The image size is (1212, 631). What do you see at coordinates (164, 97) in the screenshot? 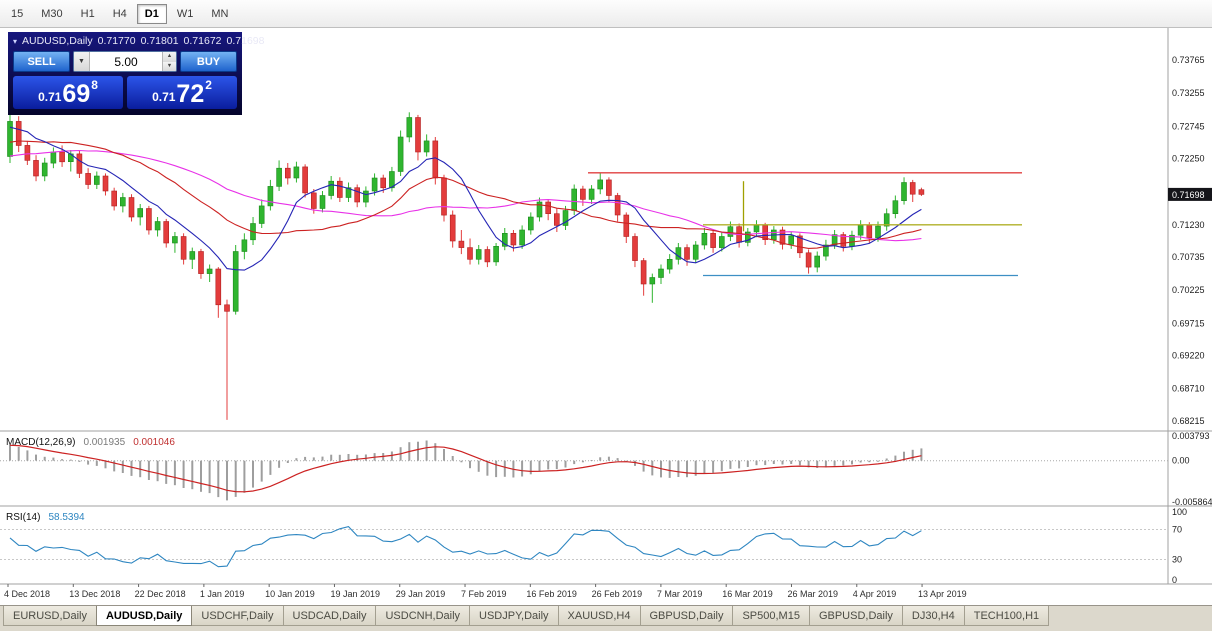
I see `buy-price-prefix: 0.71` at bounding box center [164, 97].